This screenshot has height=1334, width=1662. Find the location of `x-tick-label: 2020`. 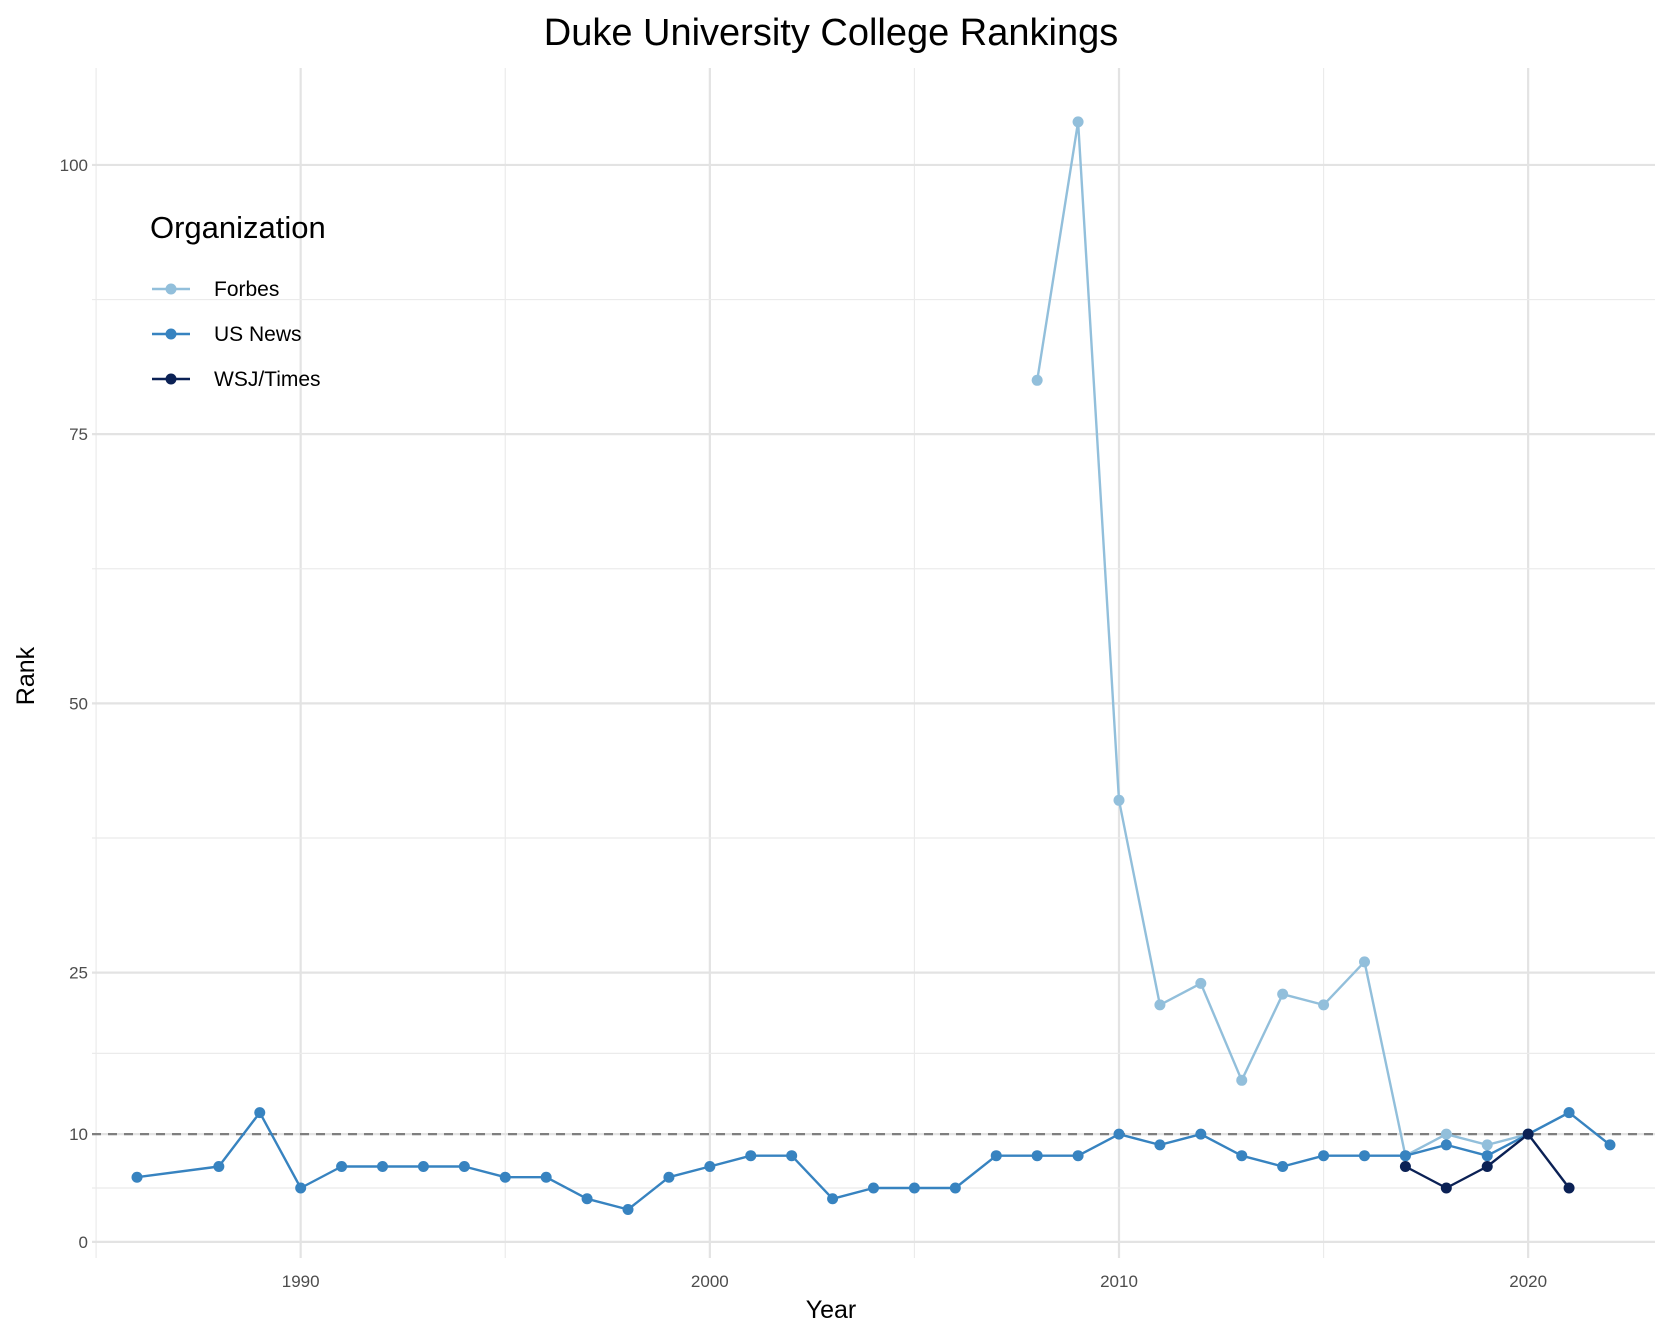

x-tick-label: 2020 is located at coordinates (1528, 1281).